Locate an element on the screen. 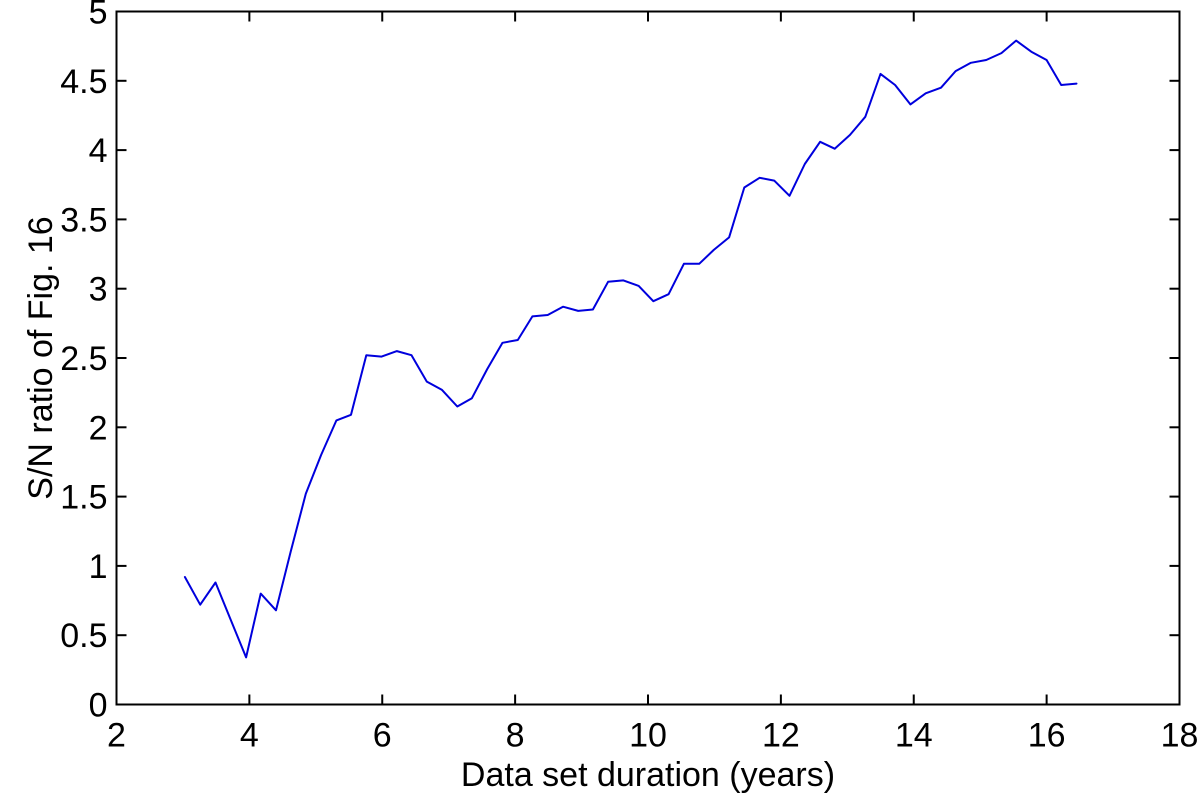  y-tick-label: 4 is located at coordinates (98, 151).